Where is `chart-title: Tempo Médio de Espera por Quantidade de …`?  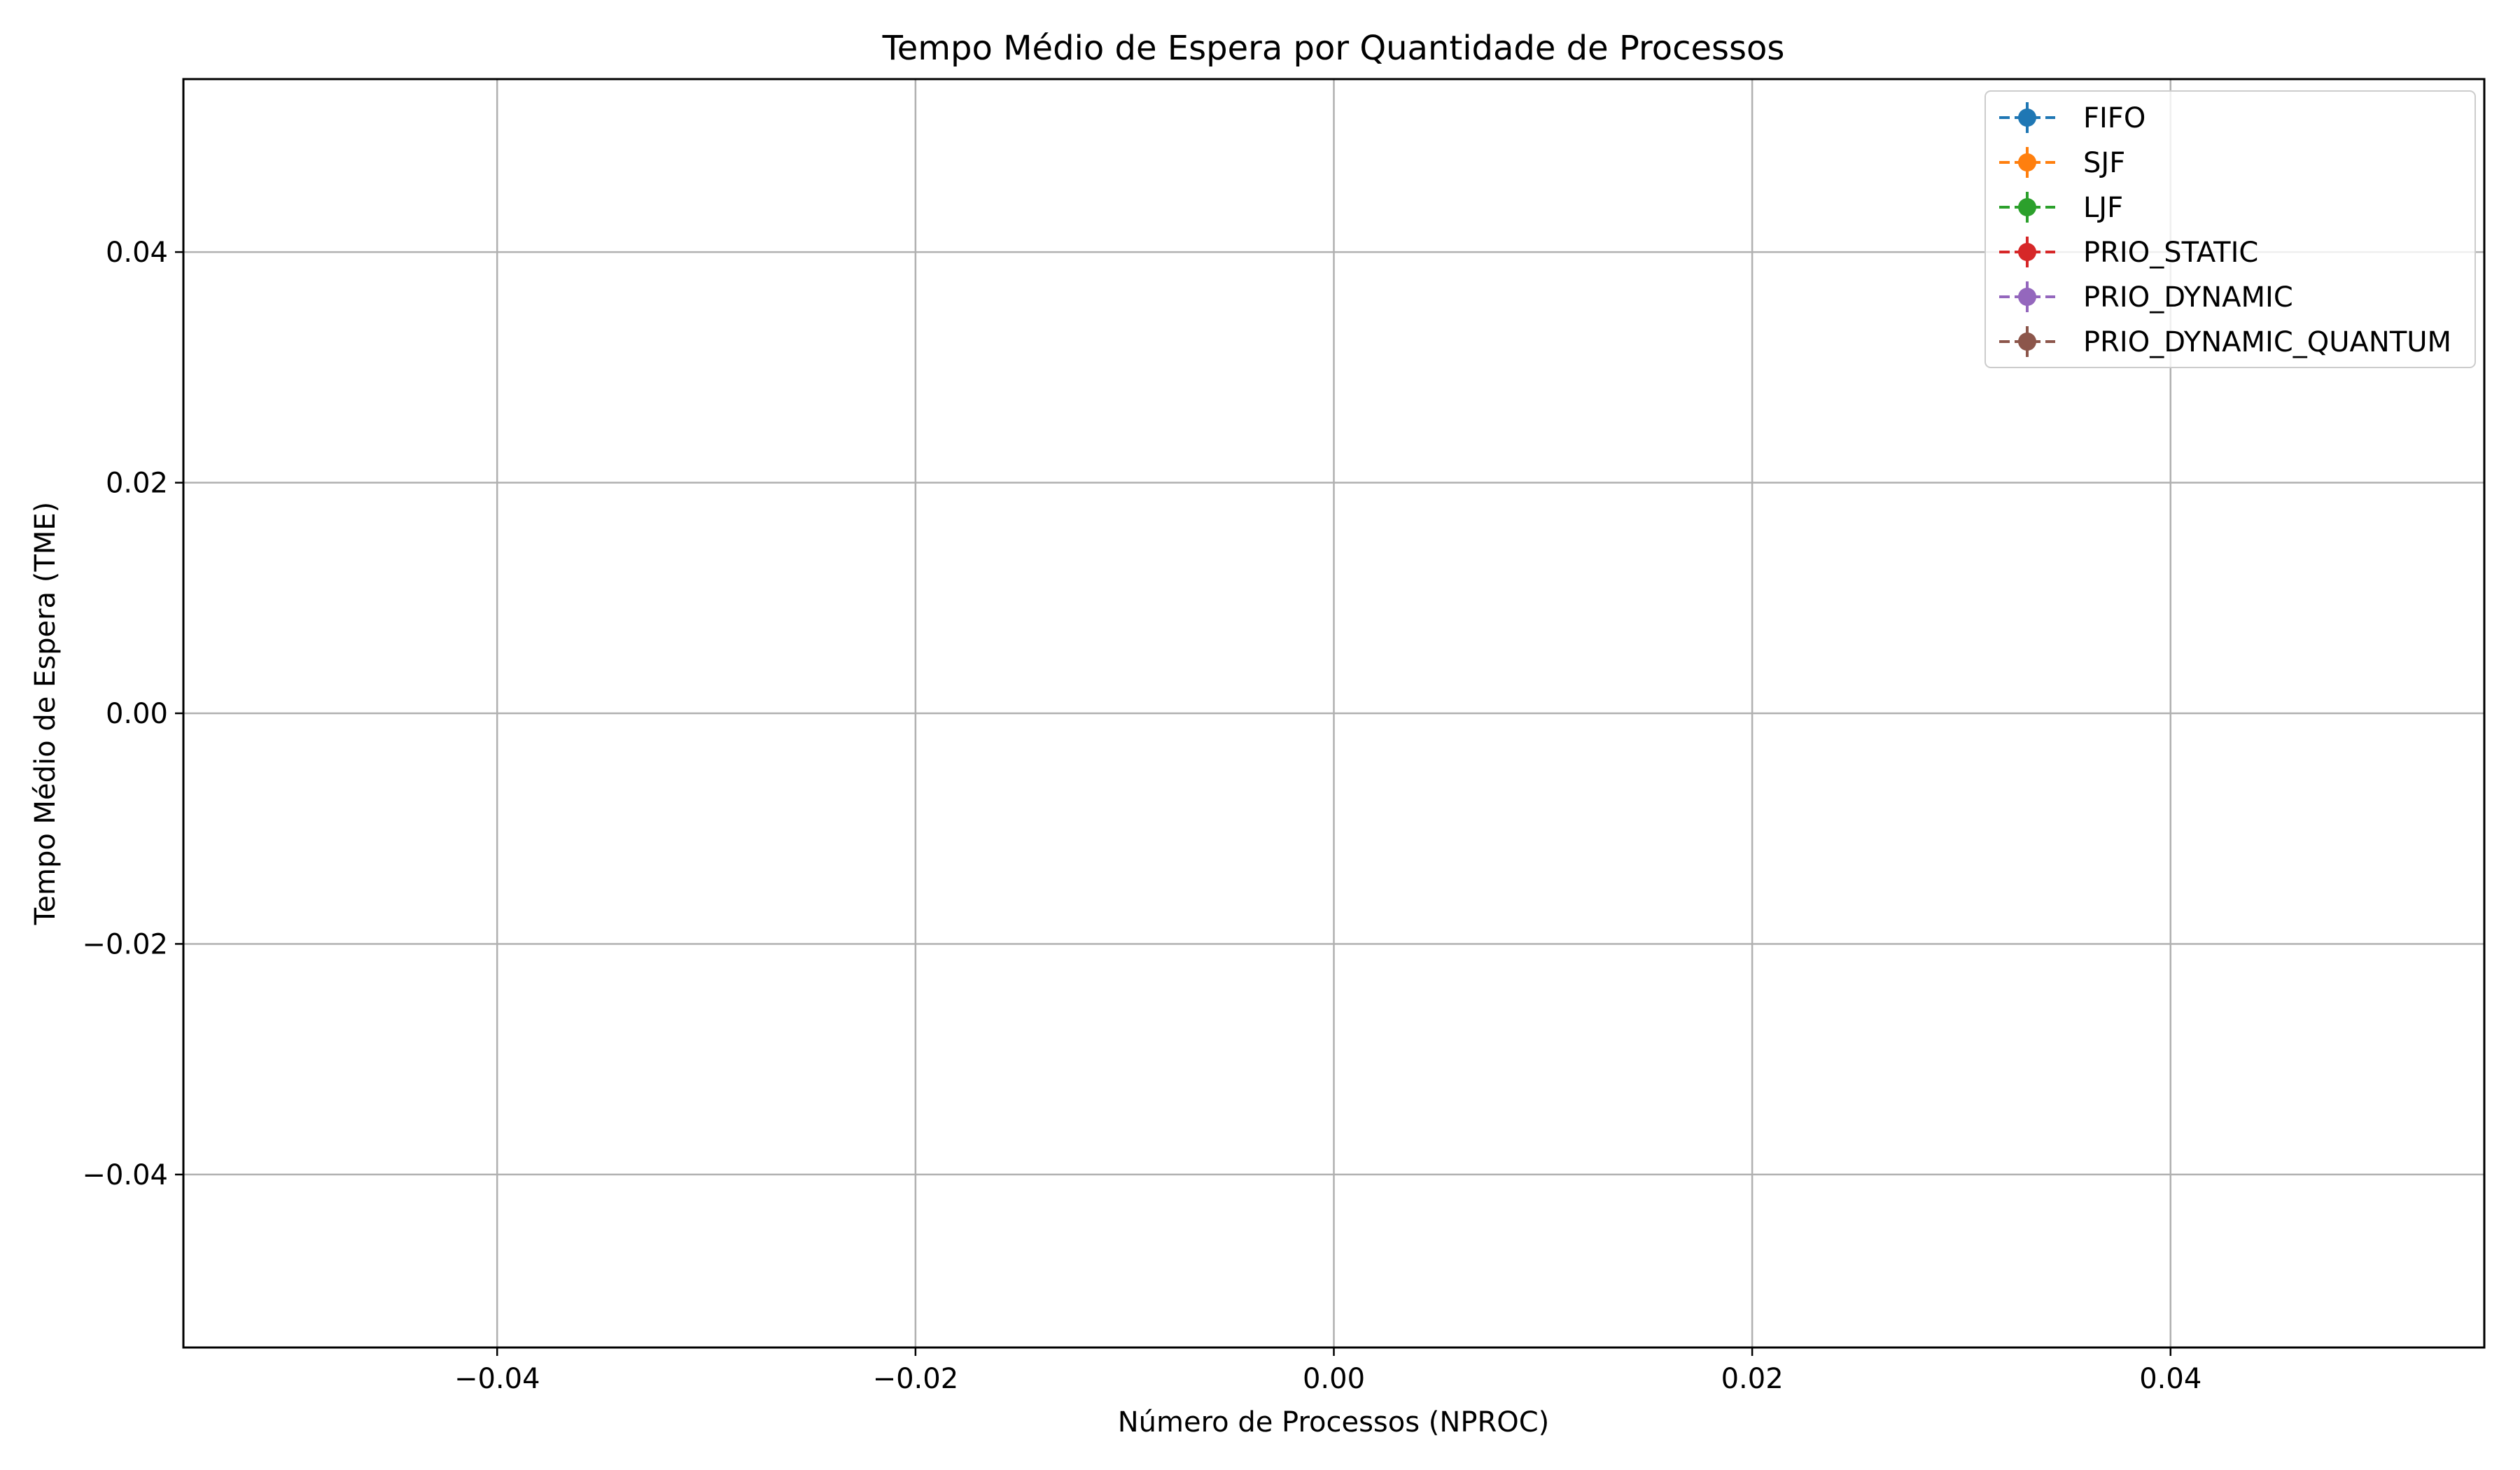 chart-title: Tempo Médio de Espera por Quantidade de … is located at coordinates (1333, 48).